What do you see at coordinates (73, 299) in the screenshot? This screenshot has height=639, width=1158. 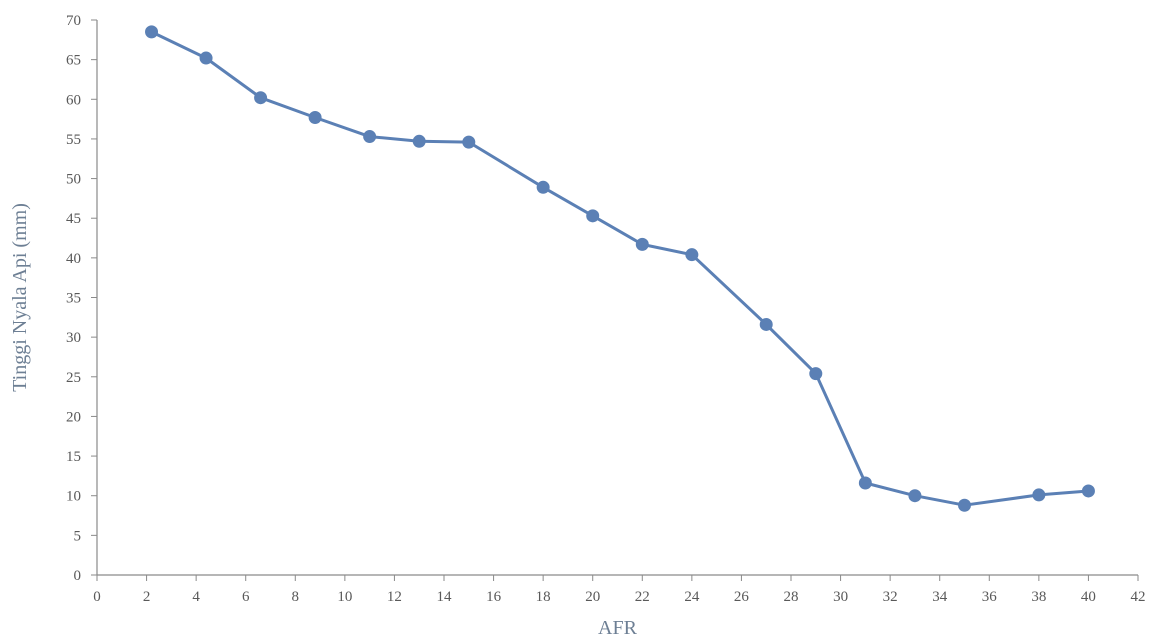 I see `y-tick-label: 35` at bounding box center [73, 299].